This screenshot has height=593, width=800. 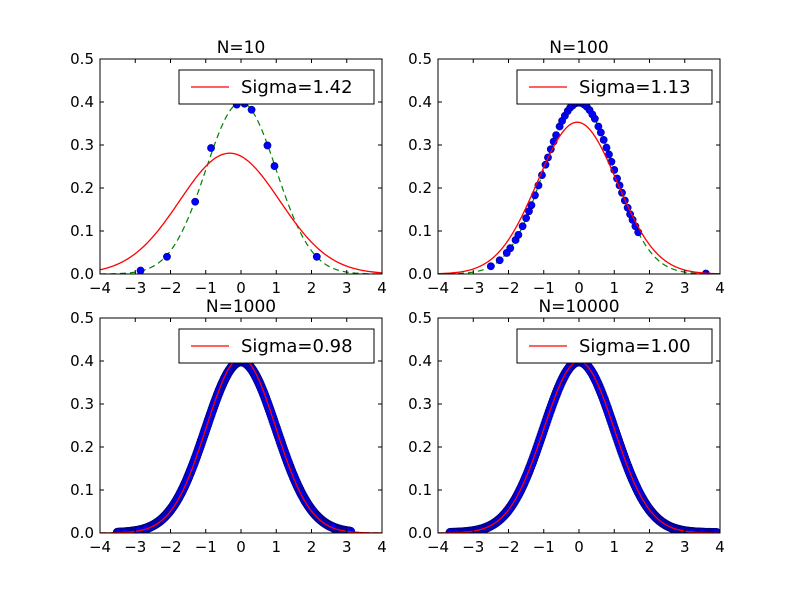 What do you see at coordinates (241, 48) in the screenshot?
I see `subplot-title: N=10` at bounding box center [241, 48].